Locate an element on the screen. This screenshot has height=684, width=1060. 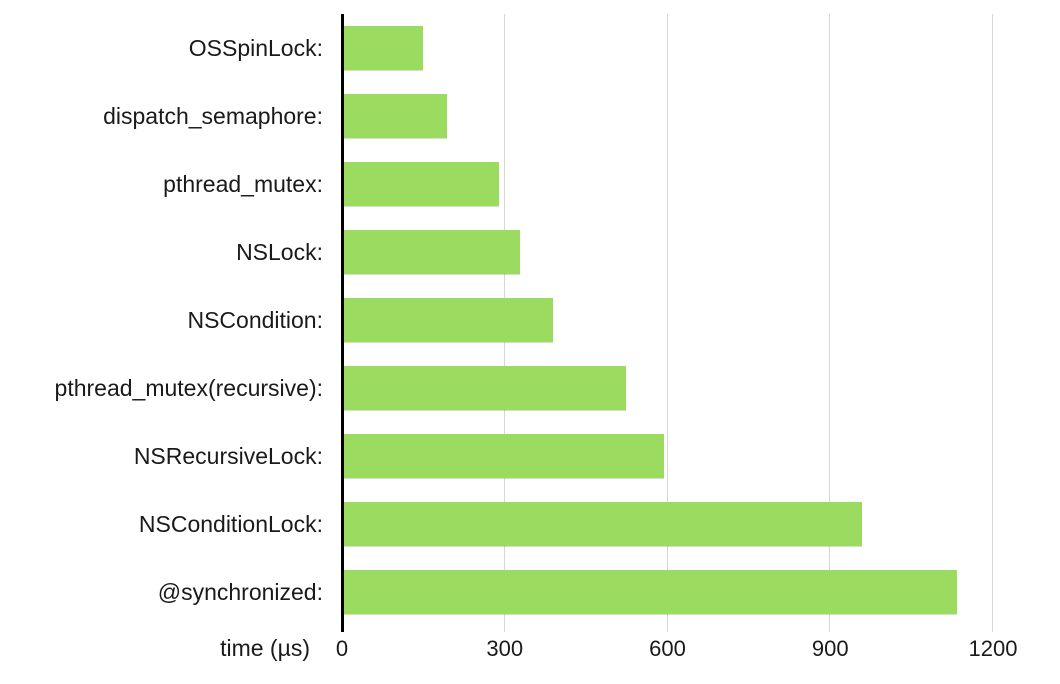
x-tick-label: 900 is located at coordinates (830, 648).